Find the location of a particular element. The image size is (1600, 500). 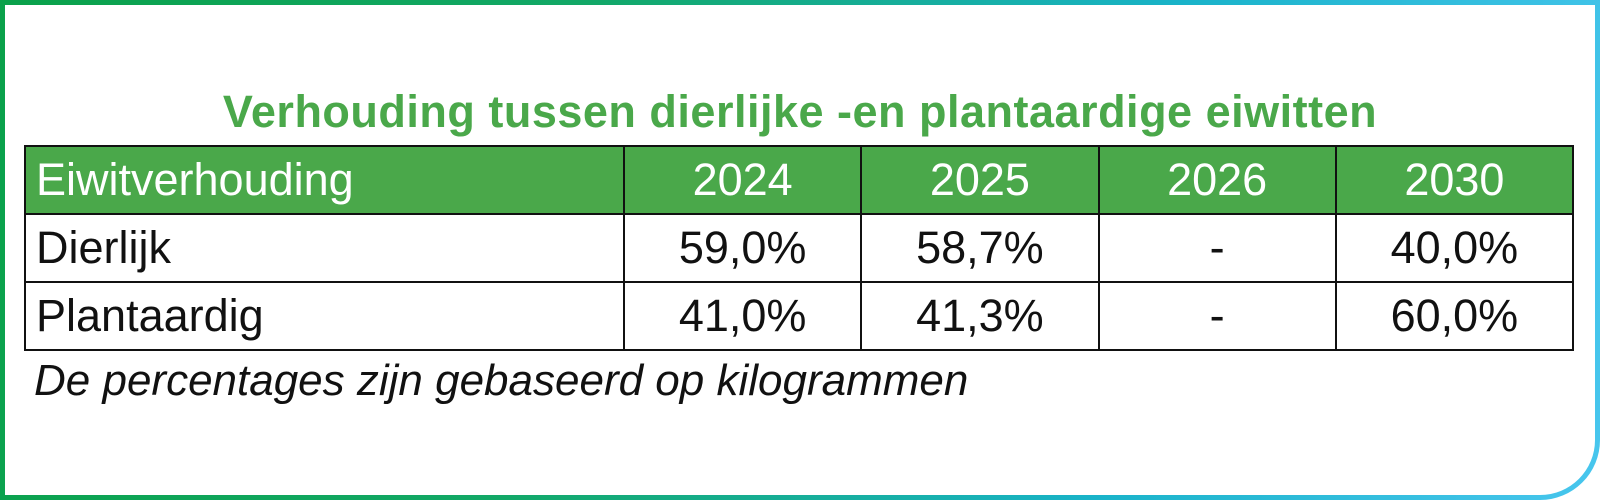

table-row: Plantaardig 41,0% 41,3% - 60,0% is located at coordinates (799, 316).